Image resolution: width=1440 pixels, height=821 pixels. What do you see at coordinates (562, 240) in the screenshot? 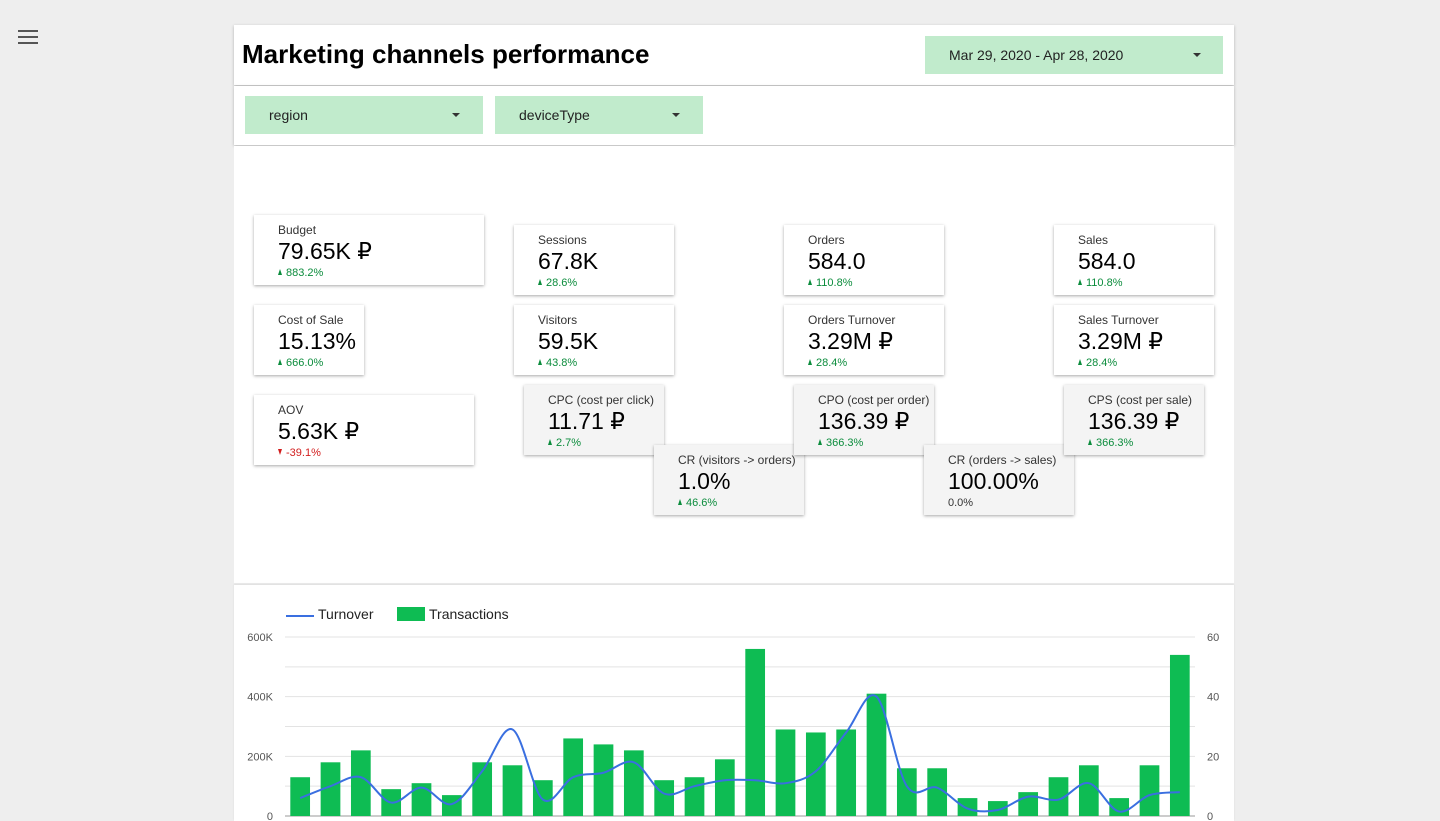
I see `scorecard-label: Sessions` at bounding box center [562, 240].